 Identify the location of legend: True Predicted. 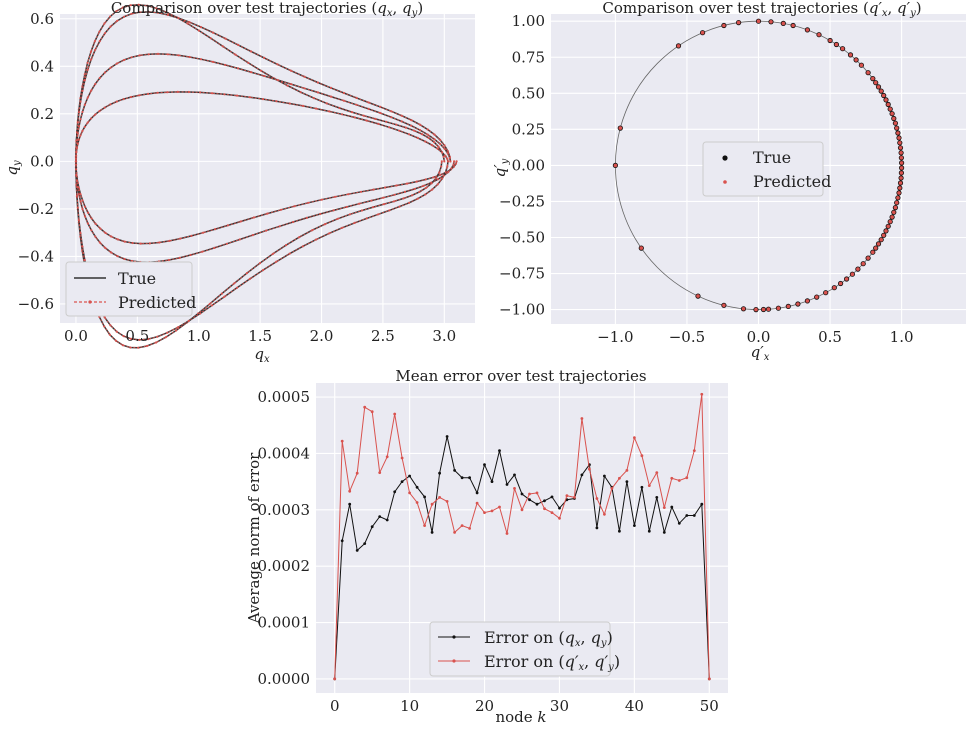
(130, 289).